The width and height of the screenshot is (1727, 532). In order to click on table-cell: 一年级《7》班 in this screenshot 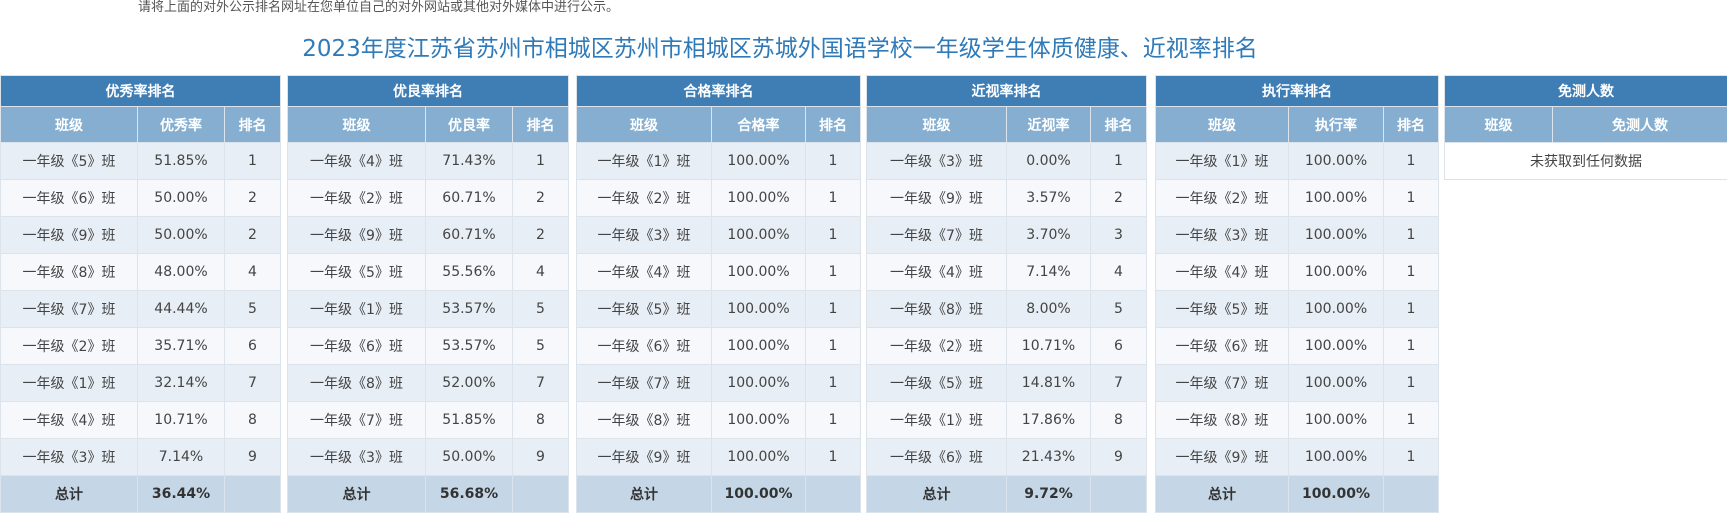, I will do `click(1222, 383)`.